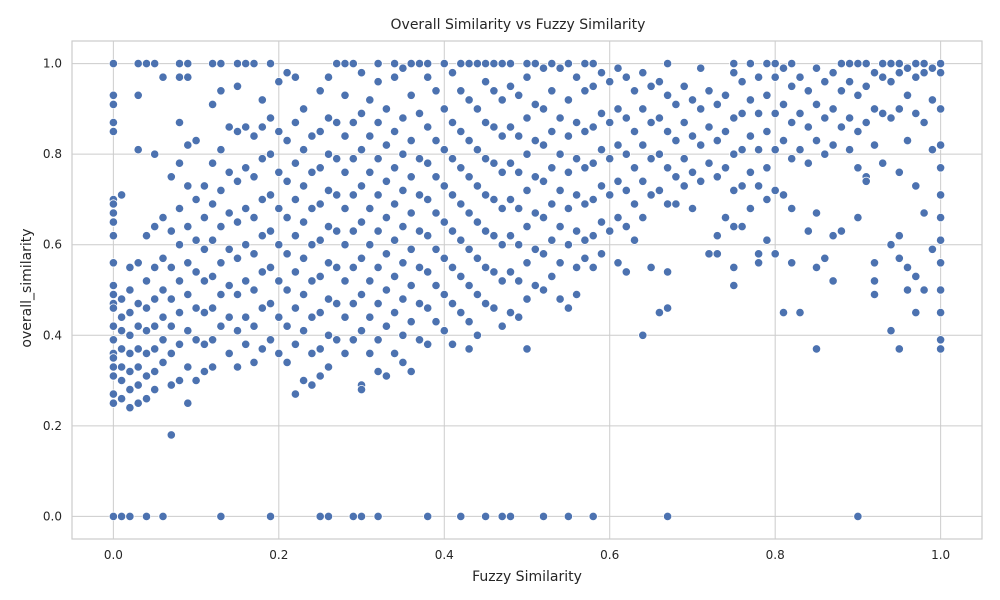 This screenshot has width=1000, height=600. What do you see at coordinates (52, 516) in the screenshot?
I see `y-tick-label: 0.0` at bounding box center [52, 516].